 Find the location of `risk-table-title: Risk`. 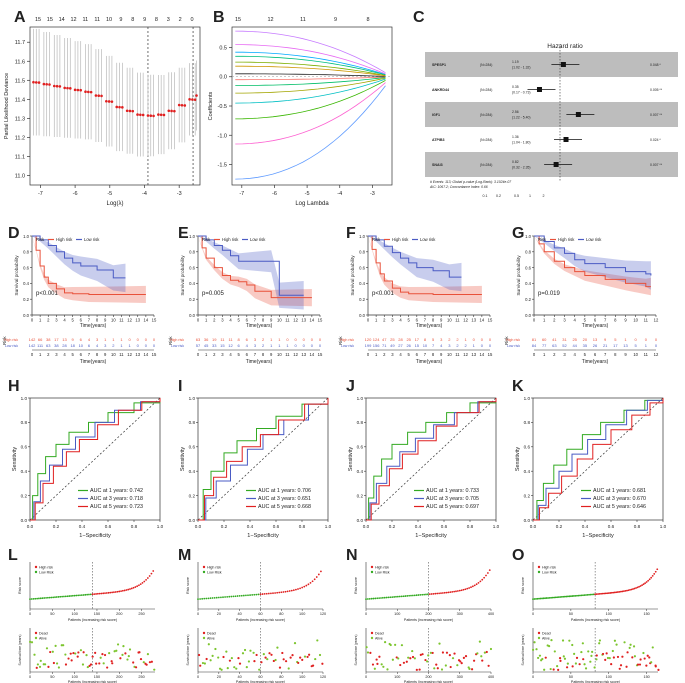

risk-table-title: Risk is located at coordinates (170, 340).